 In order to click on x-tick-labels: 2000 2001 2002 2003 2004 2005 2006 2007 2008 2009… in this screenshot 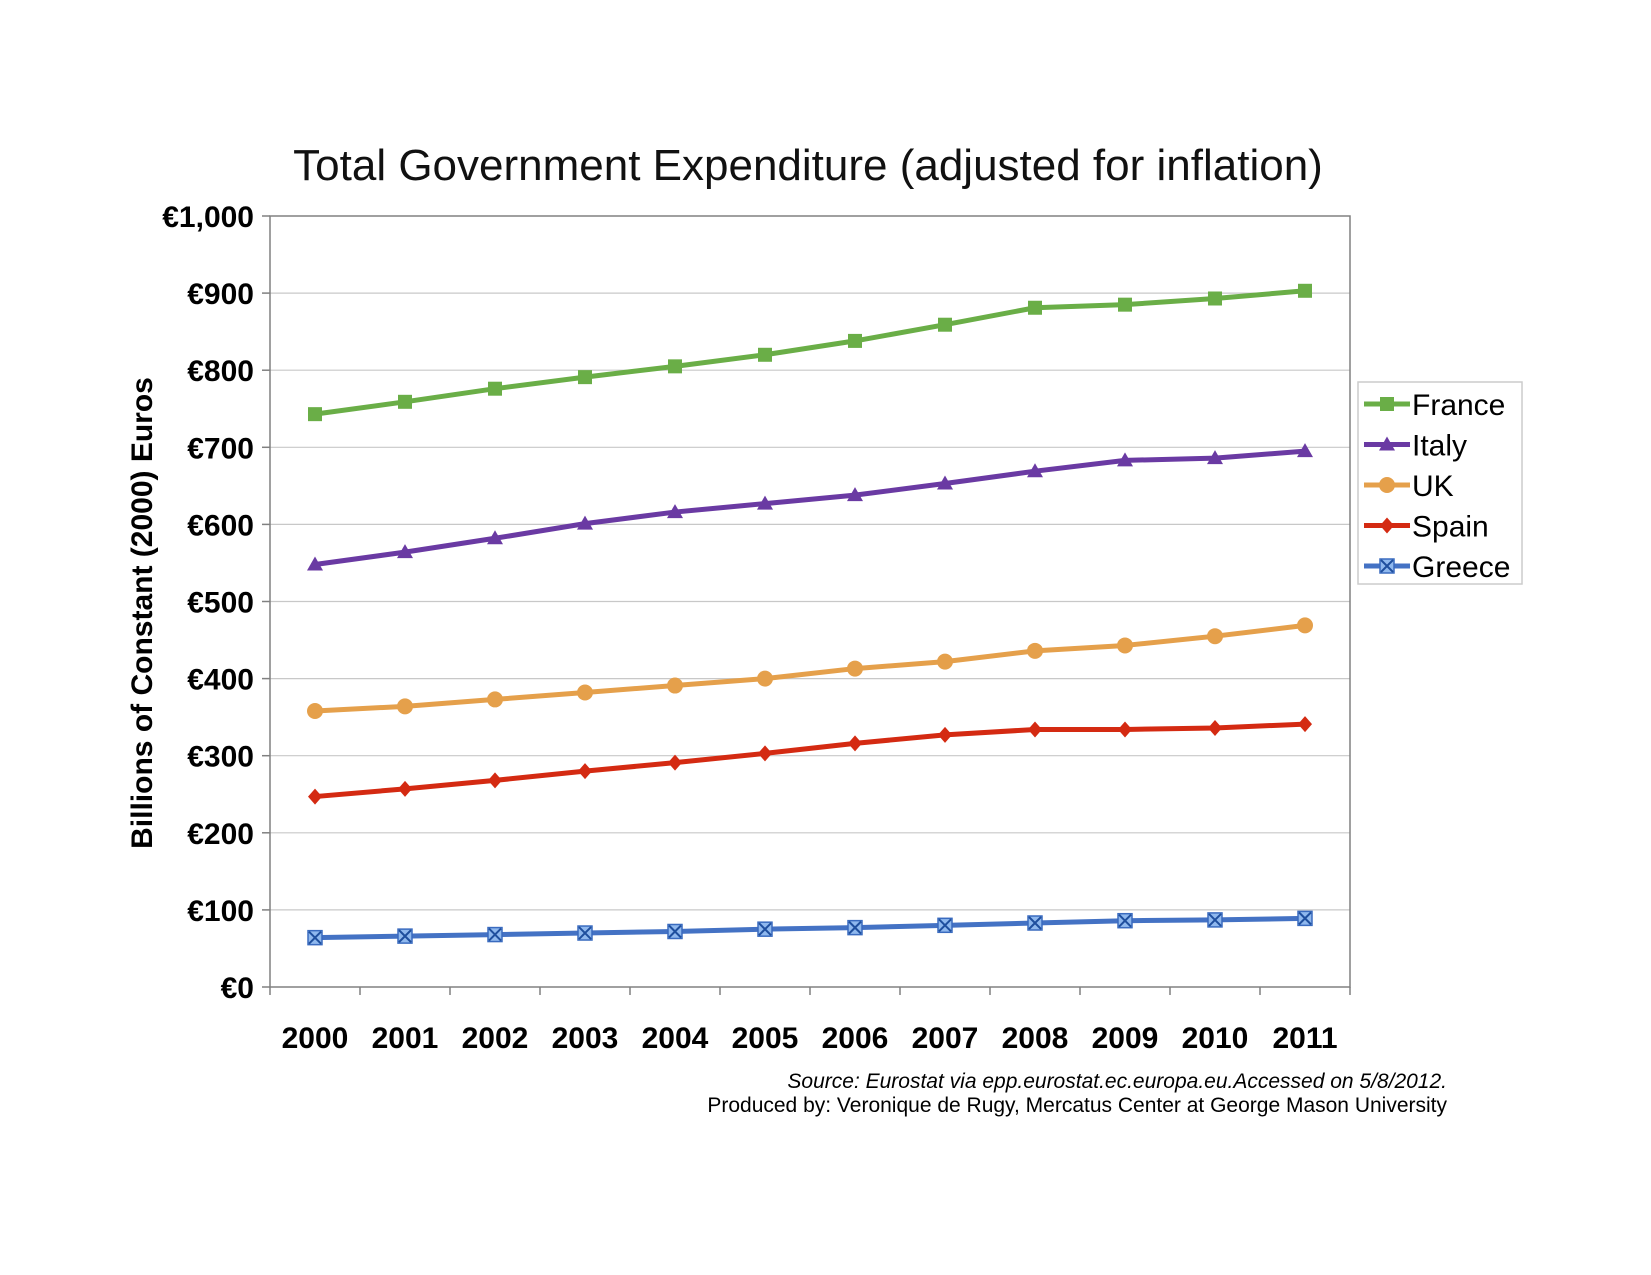, I will do `click(810, 1038)`.